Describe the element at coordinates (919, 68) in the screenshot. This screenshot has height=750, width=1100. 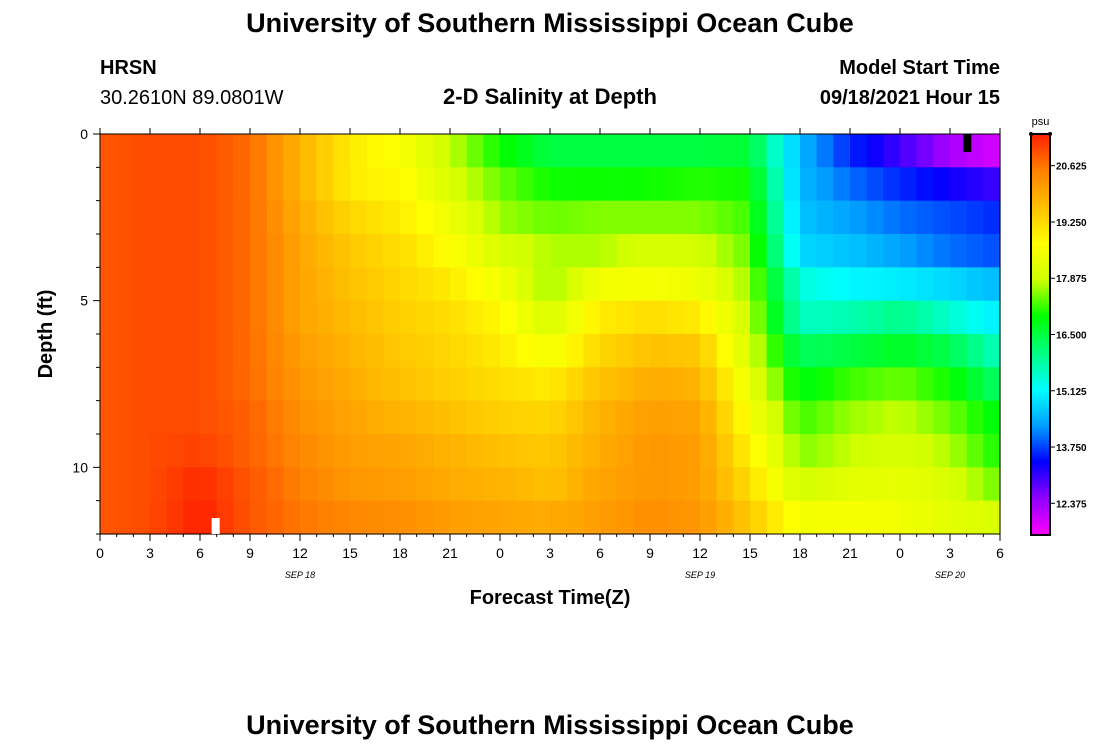
I see `model-start-label: Model Start Time` at that location.